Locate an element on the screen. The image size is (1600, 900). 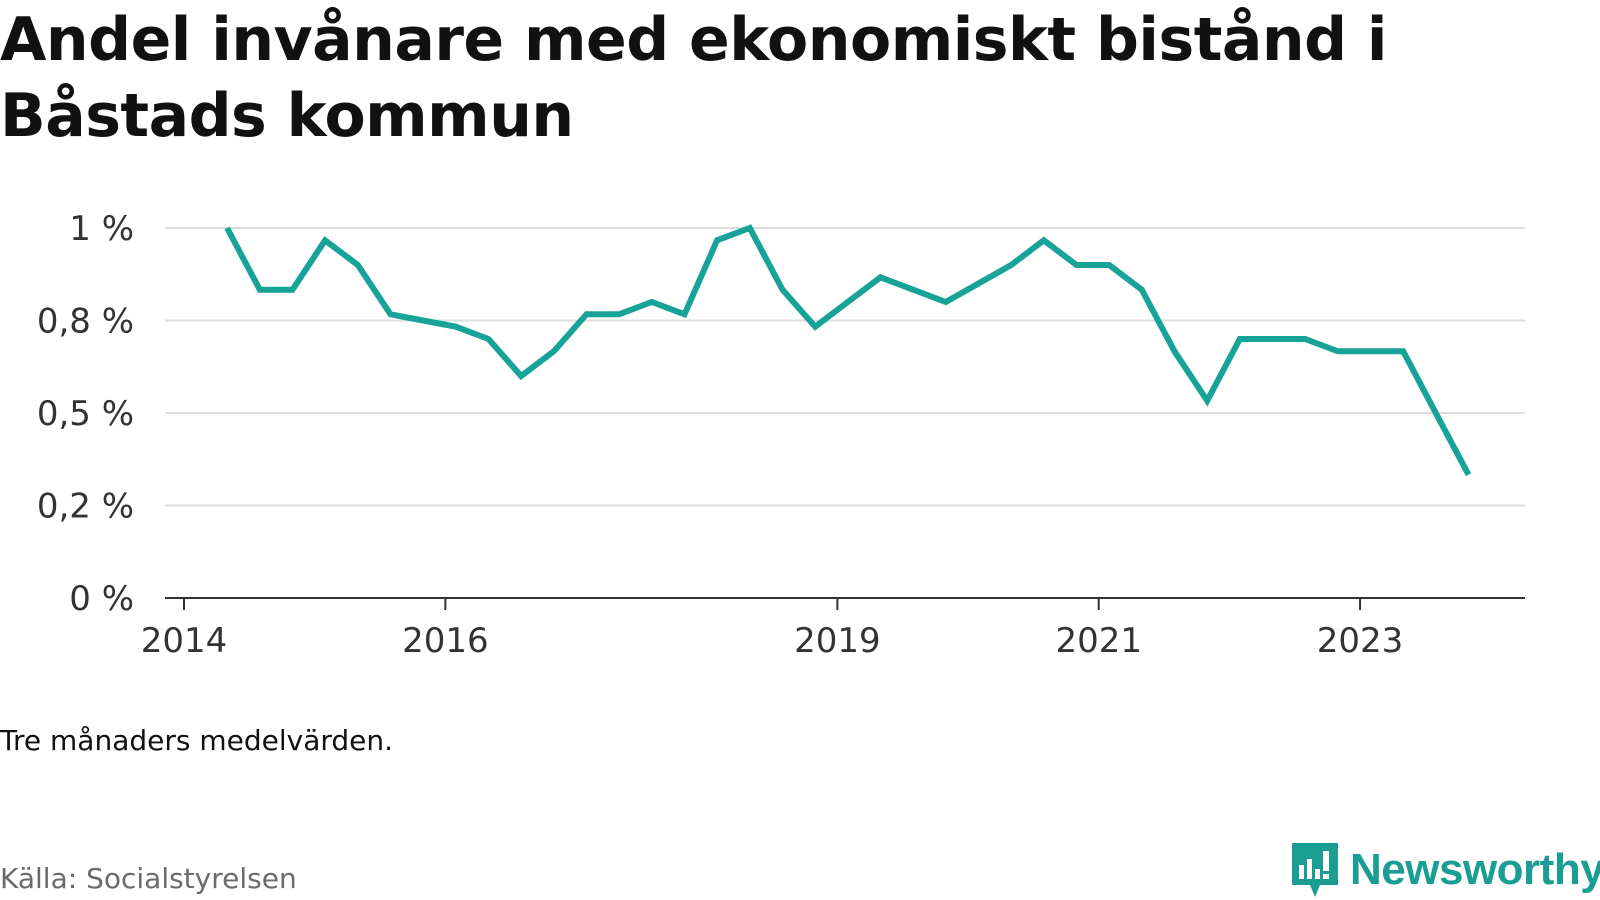
x-tick-labels: 2014 2016 2019 2021 2023 is located at coordinates (772, 641).